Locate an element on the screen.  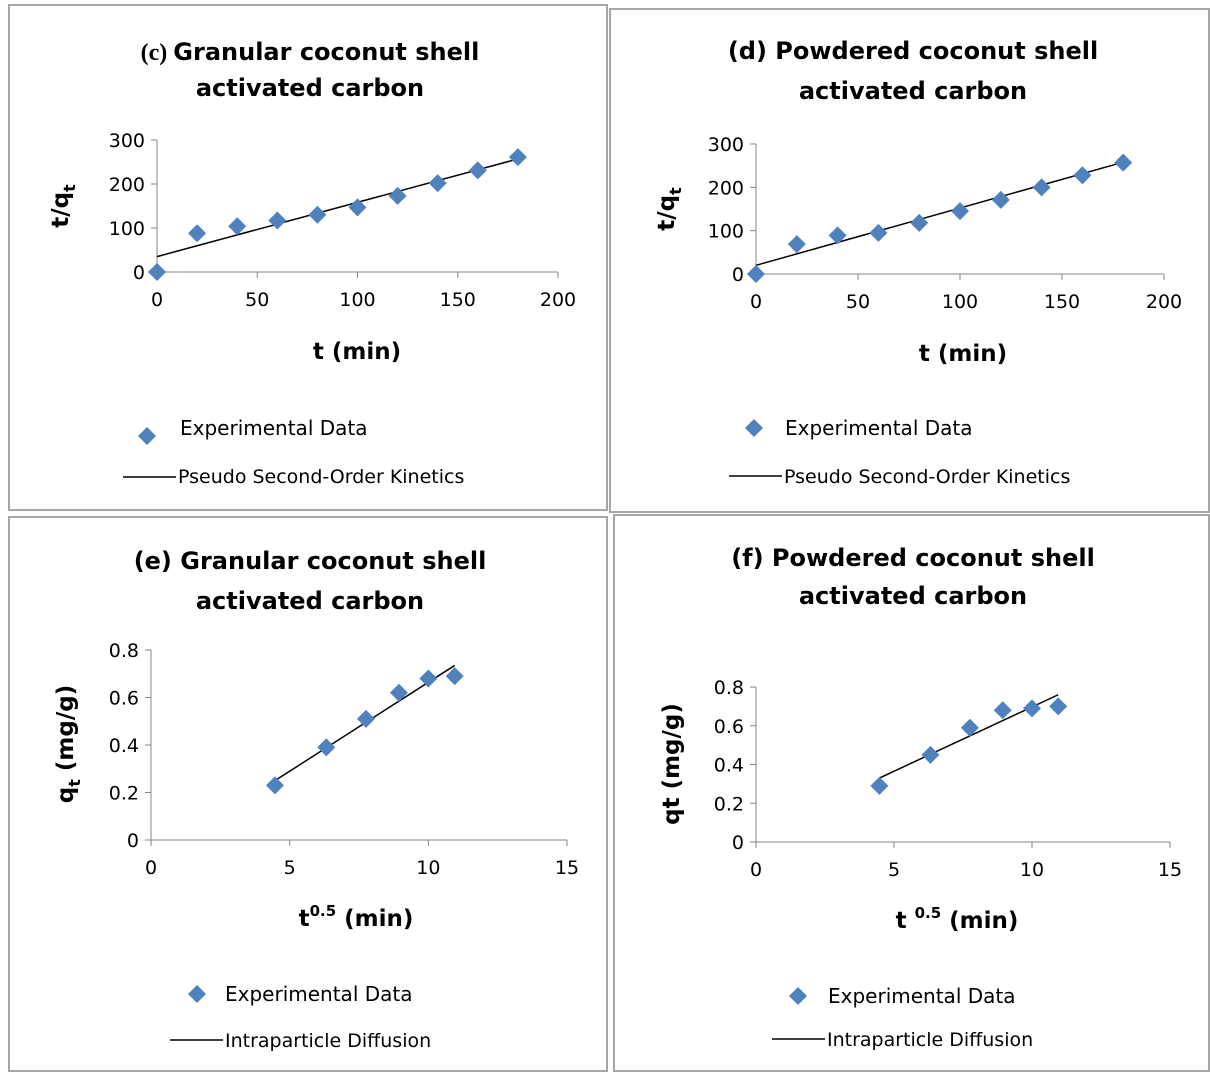
chart-e-x-label-sup: 0.5 is located at coordinates (323, 911).